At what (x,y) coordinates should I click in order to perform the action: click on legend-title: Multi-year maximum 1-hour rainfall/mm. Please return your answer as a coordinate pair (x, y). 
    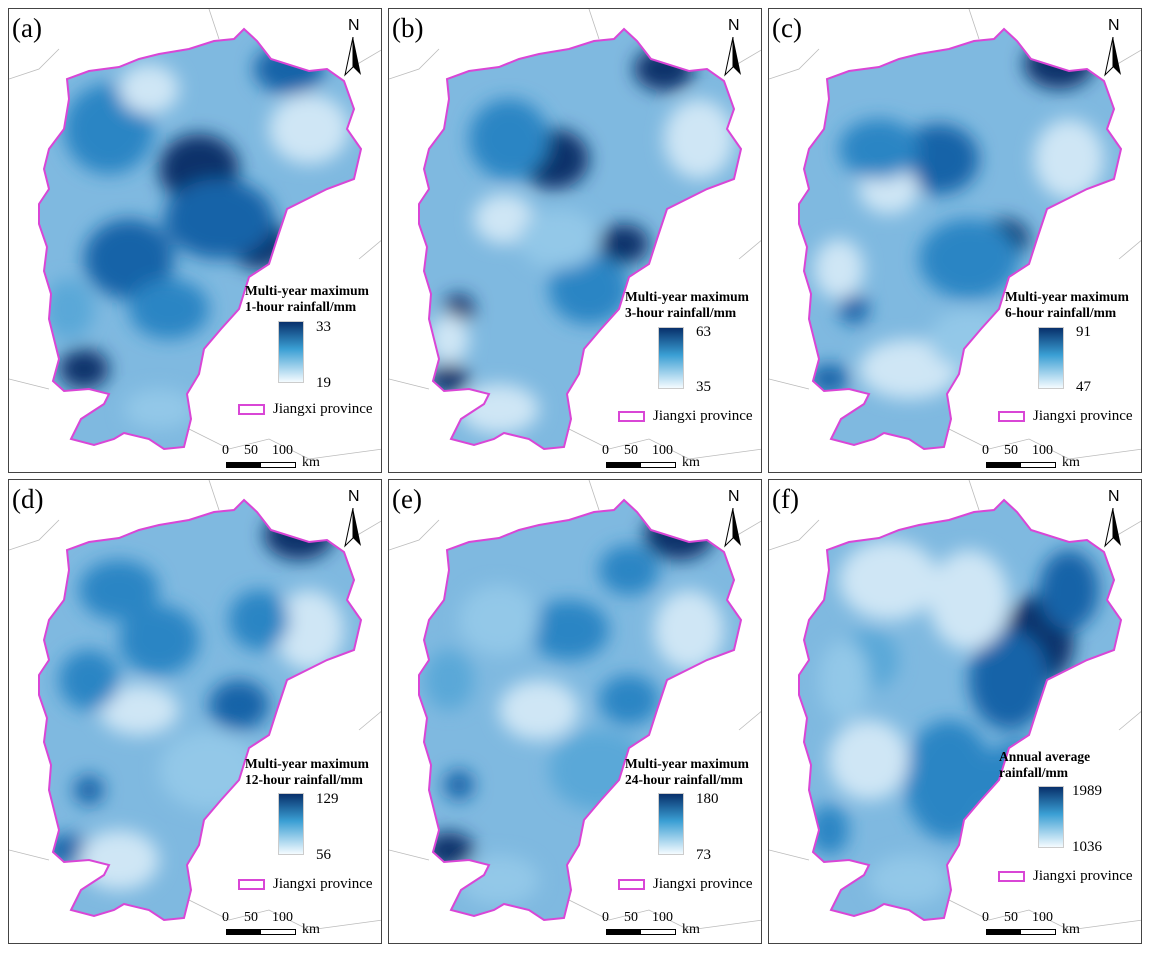
    Looking at the image, I should click on (307, 298).